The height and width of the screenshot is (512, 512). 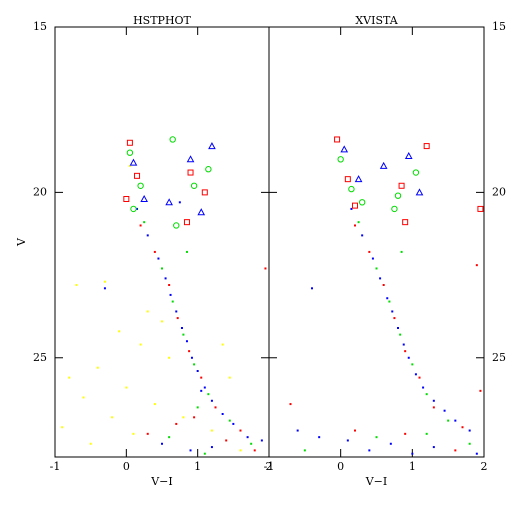 I want to click on x-axis-label: V−I, so click(x=161, y=481).